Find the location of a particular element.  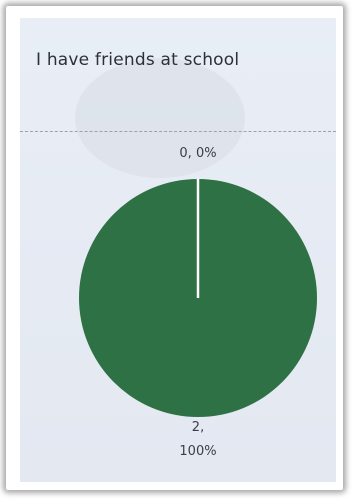

slice-label-full-line1: 2, is located at coordinates (198, 427).